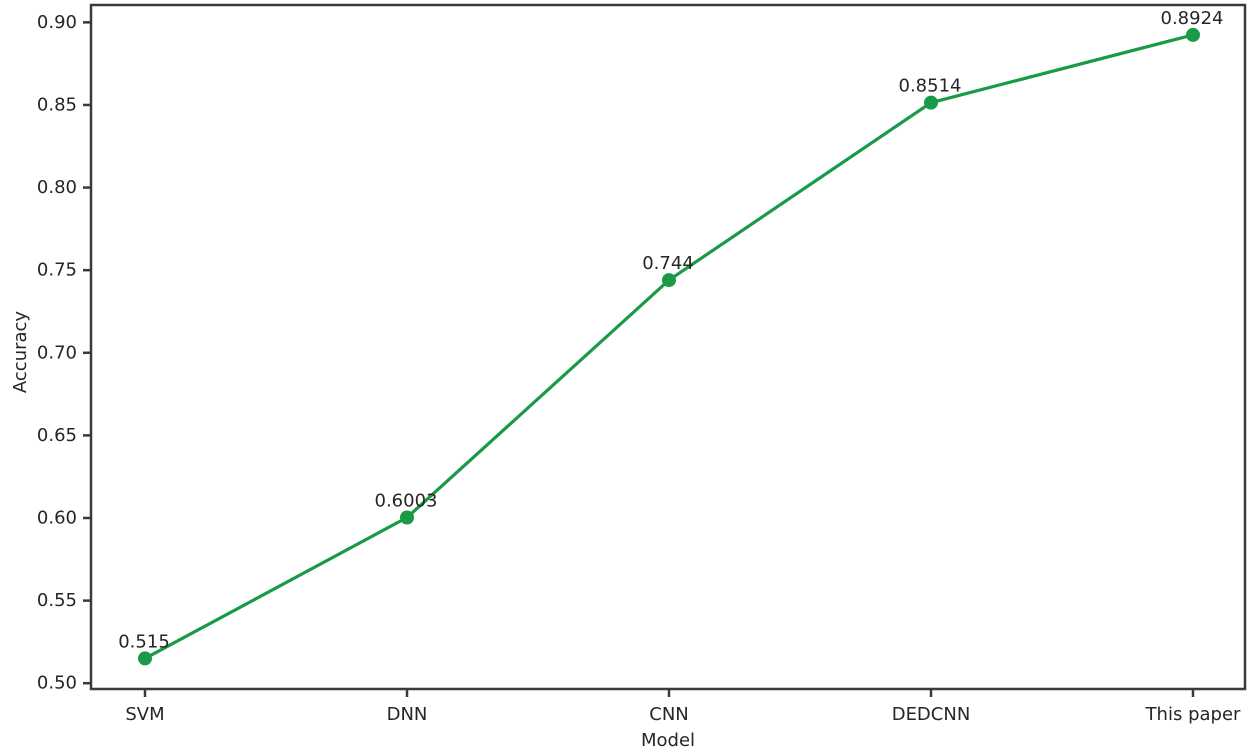  I want to click on x-tick-label: SVM, so click(144, 714).